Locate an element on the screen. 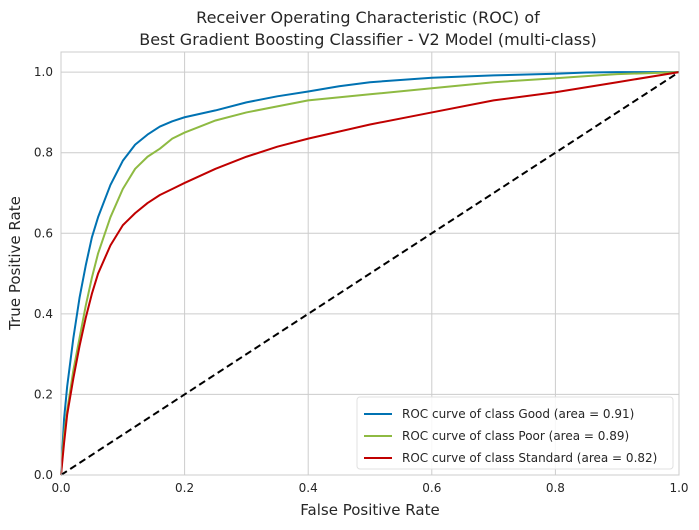 The width and height of the screenshot is (699, 530). y-axis-label: True Positive Rate is located at coordinates (15, 263).